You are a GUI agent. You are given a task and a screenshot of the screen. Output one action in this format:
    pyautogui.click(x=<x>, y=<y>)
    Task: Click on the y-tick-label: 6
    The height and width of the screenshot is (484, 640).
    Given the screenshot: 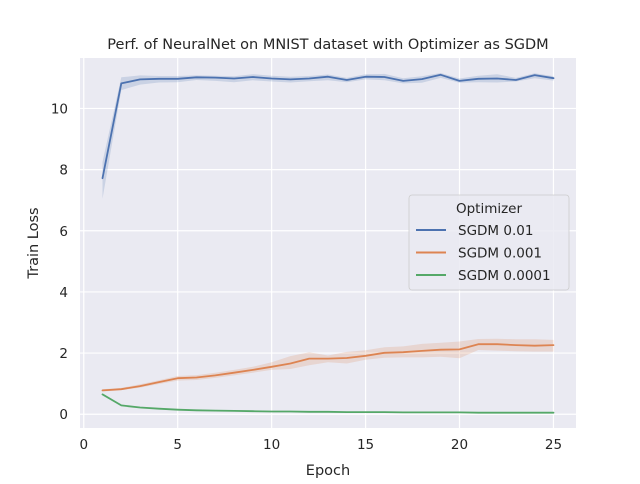 What is the action you would take?
    pyautogui.click(x=63, y=232)
    